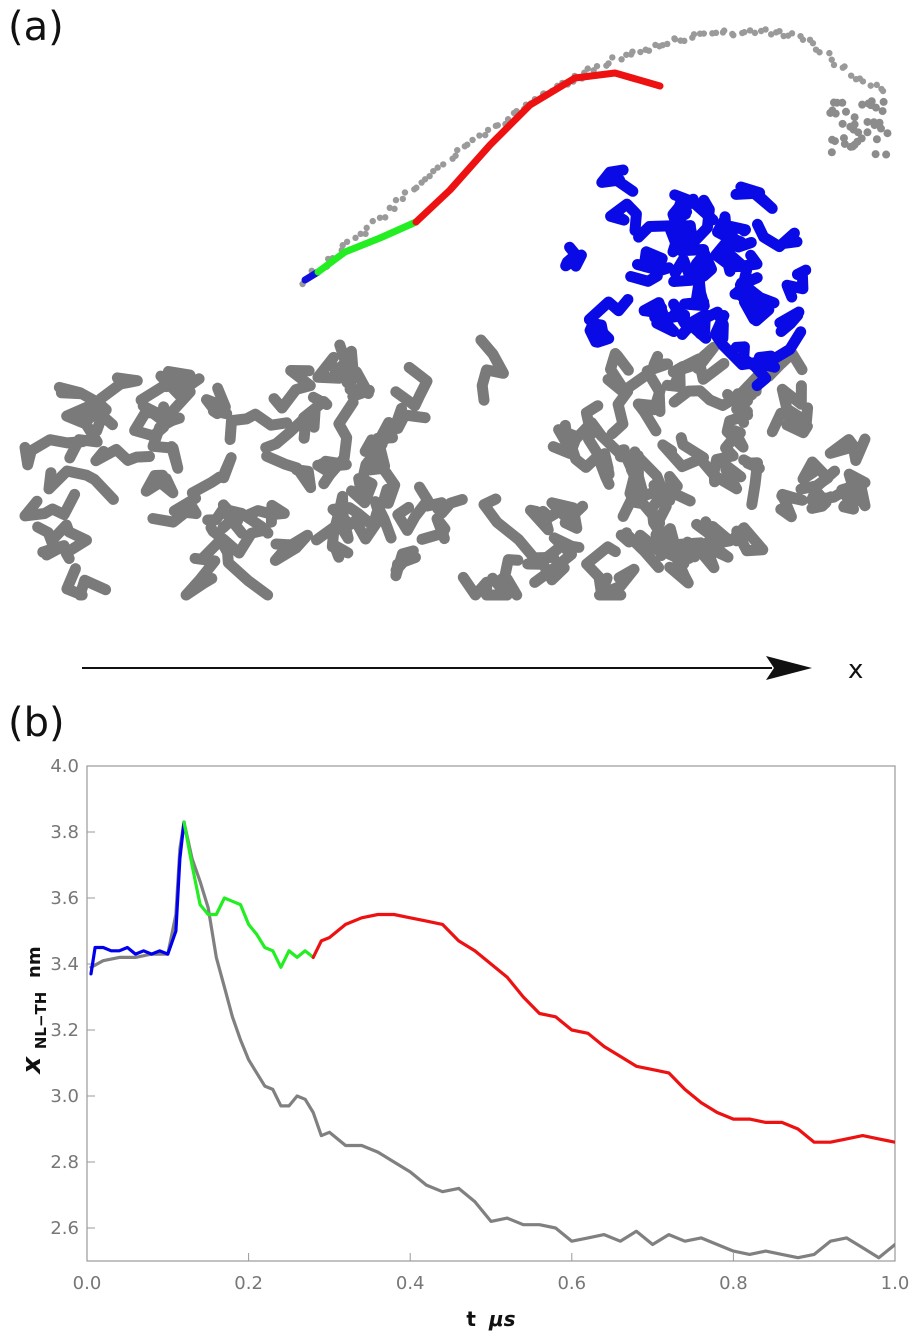 This screenshot has width=915, height=1339. I want to click on x-tick-label: 0.0, so click(87, 1283).